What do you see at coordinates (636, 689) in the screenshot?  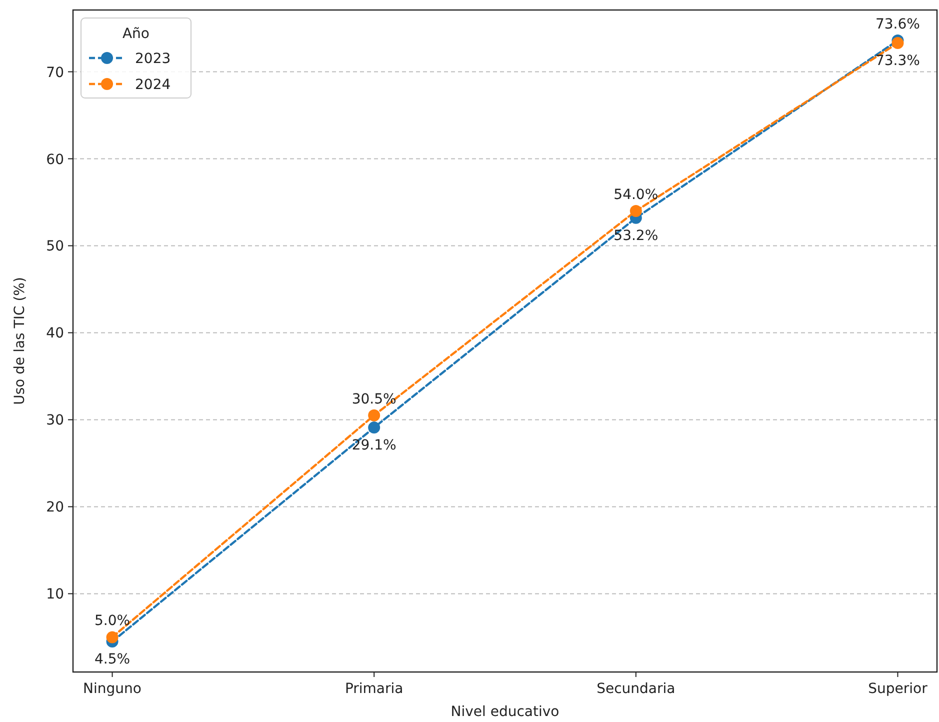 I see `x-tick-label: Secundaria` at bounding box center [636, 689].